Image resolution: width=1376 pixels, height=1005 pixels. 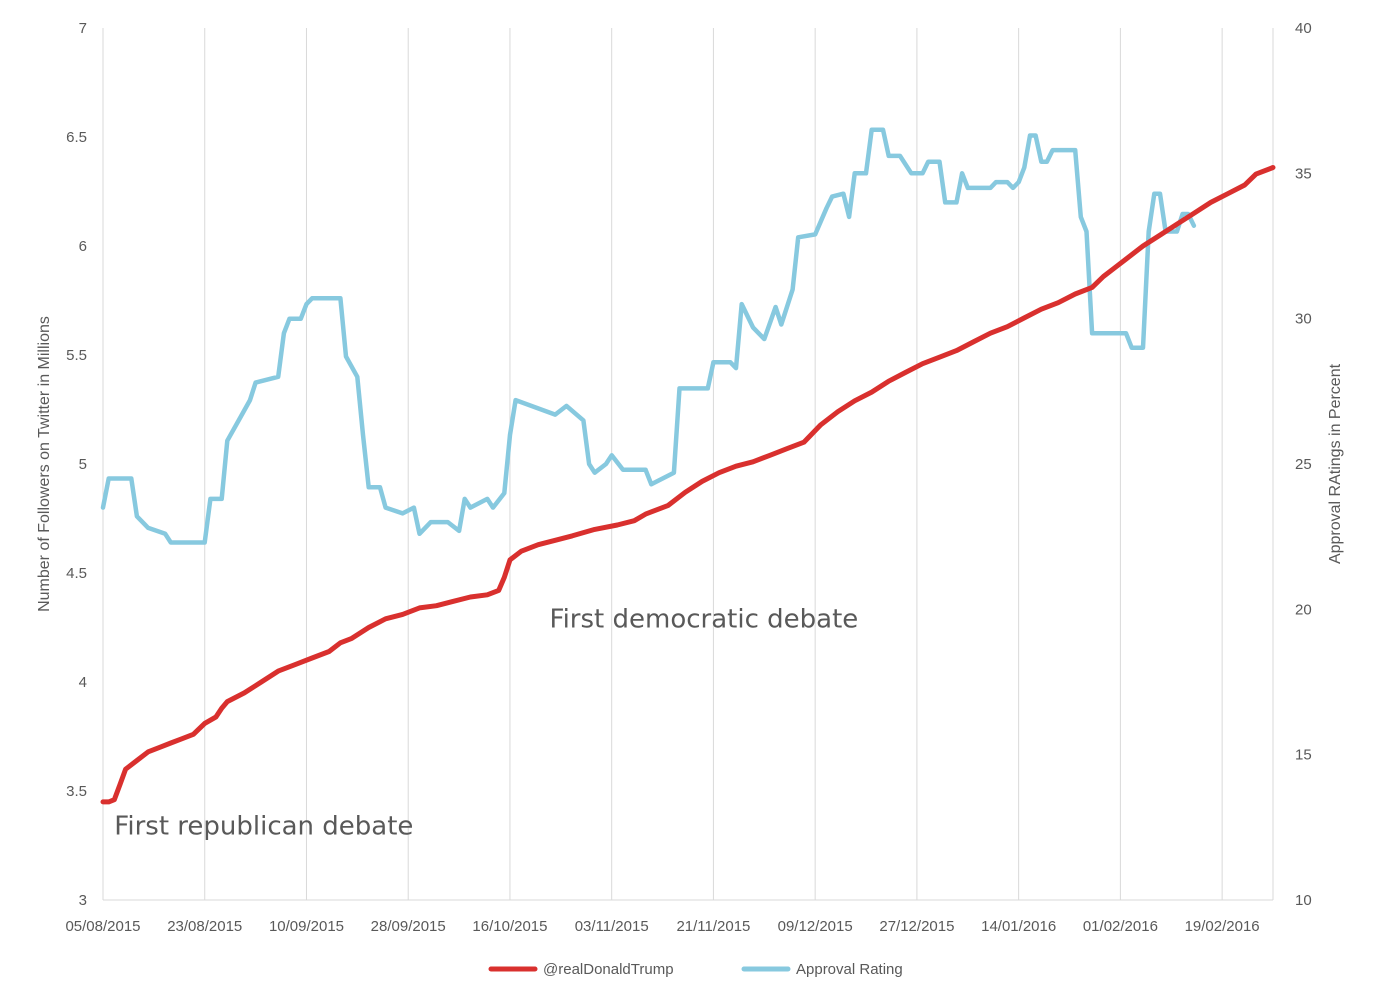 What do you see at coordinates (76, 355) in the screenshot?
I see `y-left-tick-label: 5.5` at bounding box center [76, 355].